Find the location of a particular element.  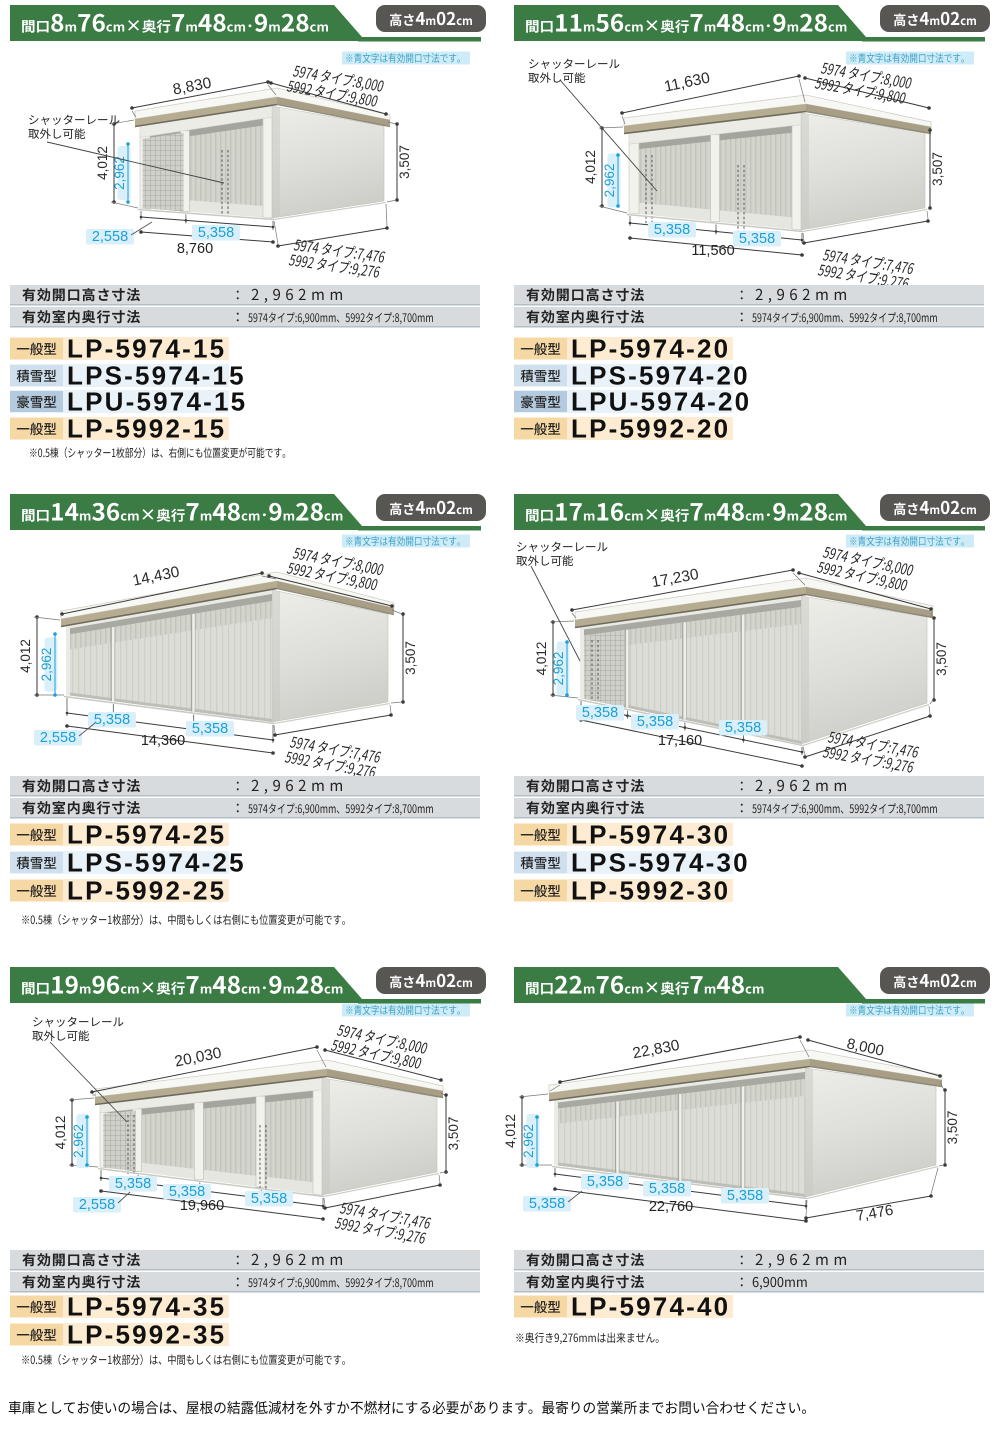

svg-text: LP-5974-20 is located at coordinates (650, 349).